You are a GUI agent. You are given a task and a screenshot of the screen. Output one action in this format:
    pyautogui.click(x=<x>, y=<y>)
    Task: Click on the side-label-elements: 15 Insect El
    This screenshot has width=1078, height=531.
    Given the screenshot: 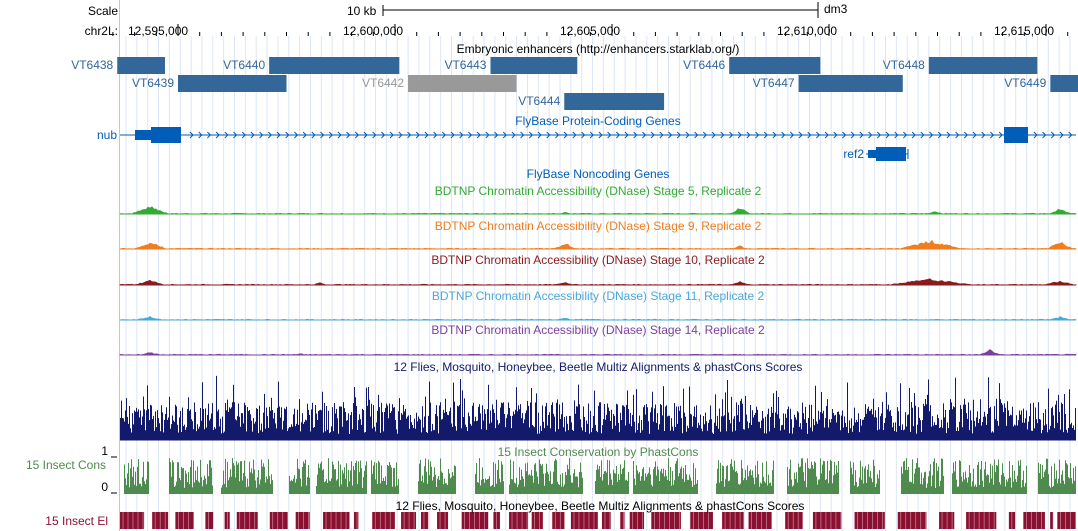 What is the action you would take?
    pyautogui.click(x=76, y=521)
    